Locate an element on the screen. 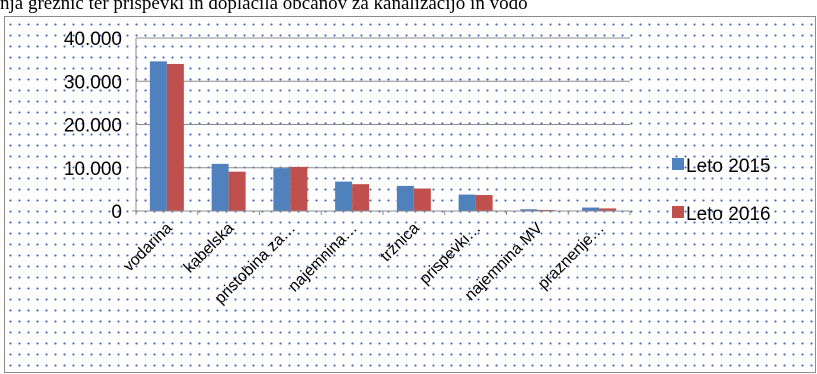 The width and height of the screenshot is (817, 374). y-tick-label: 10.000 is located at coordinates (93, 169).